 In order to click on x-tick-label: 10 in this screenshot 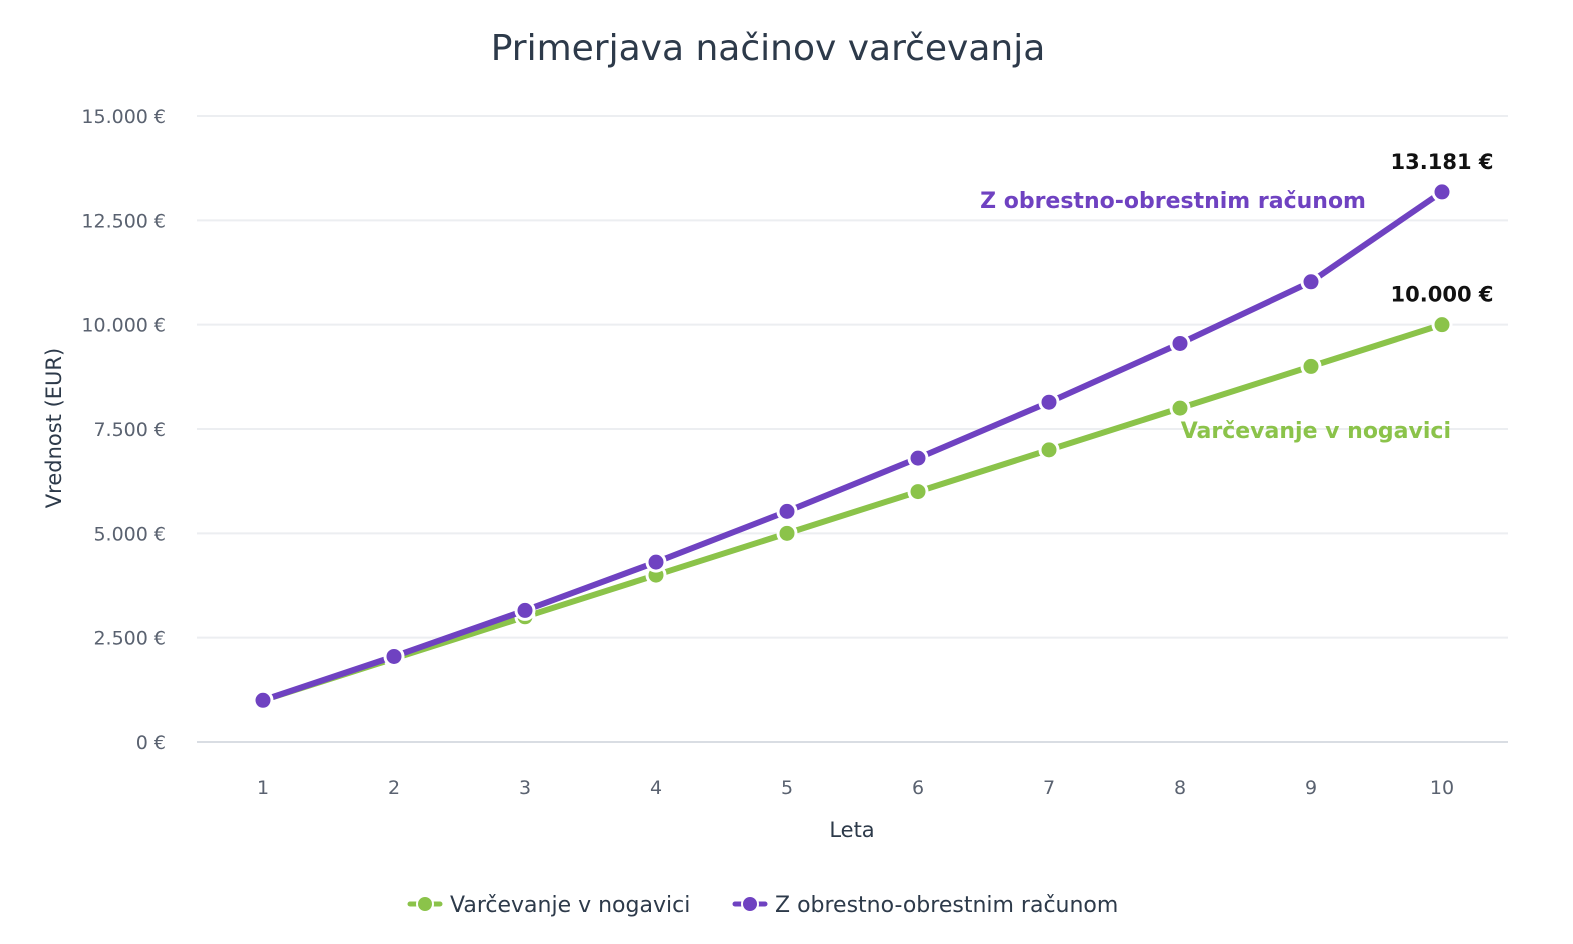, I will do `click(1442, 788)`.